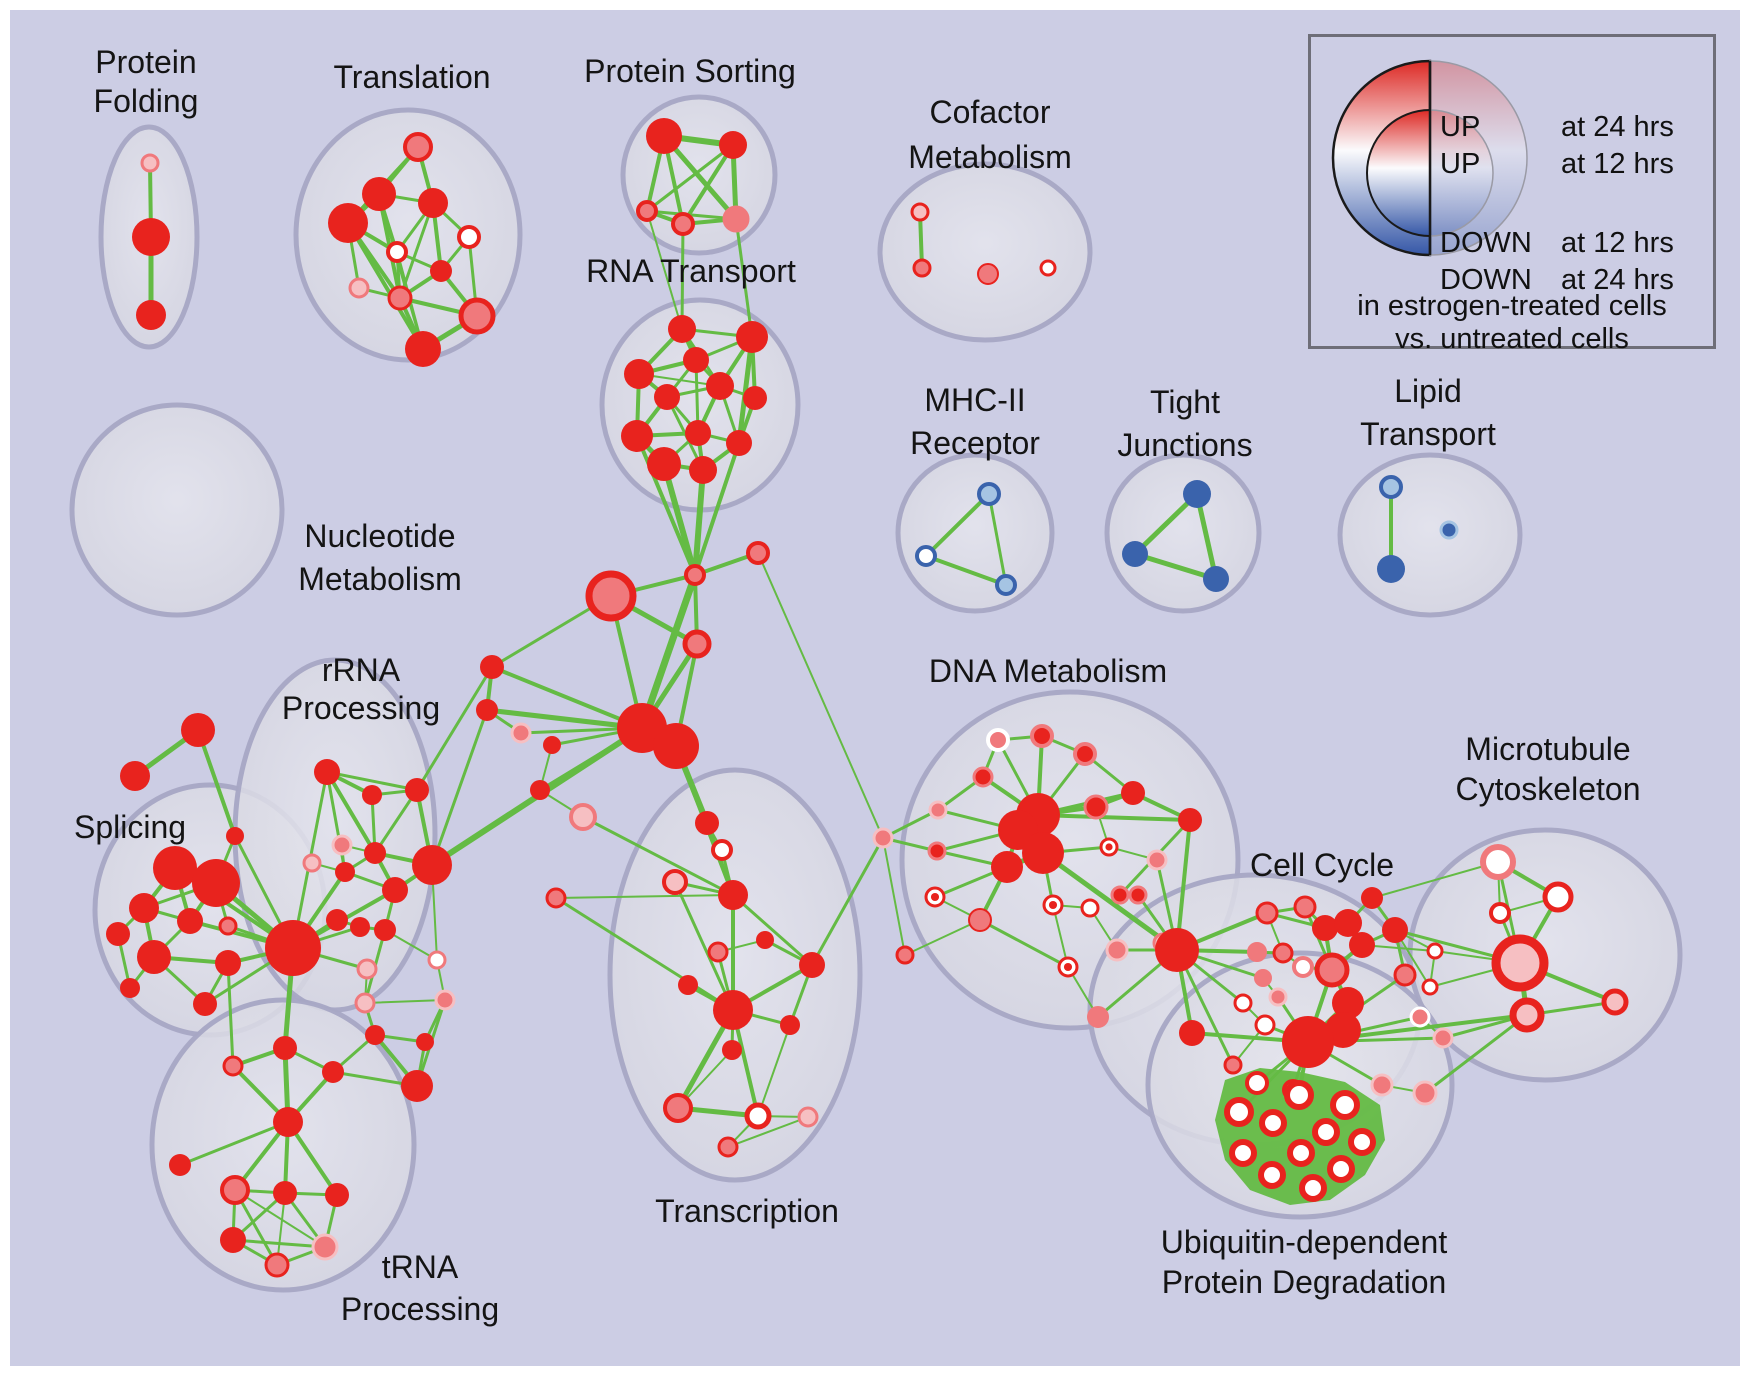  Describe the element at coordinates (1233, 1065) in the screenshot. I see `network-node-cc21` at that location.